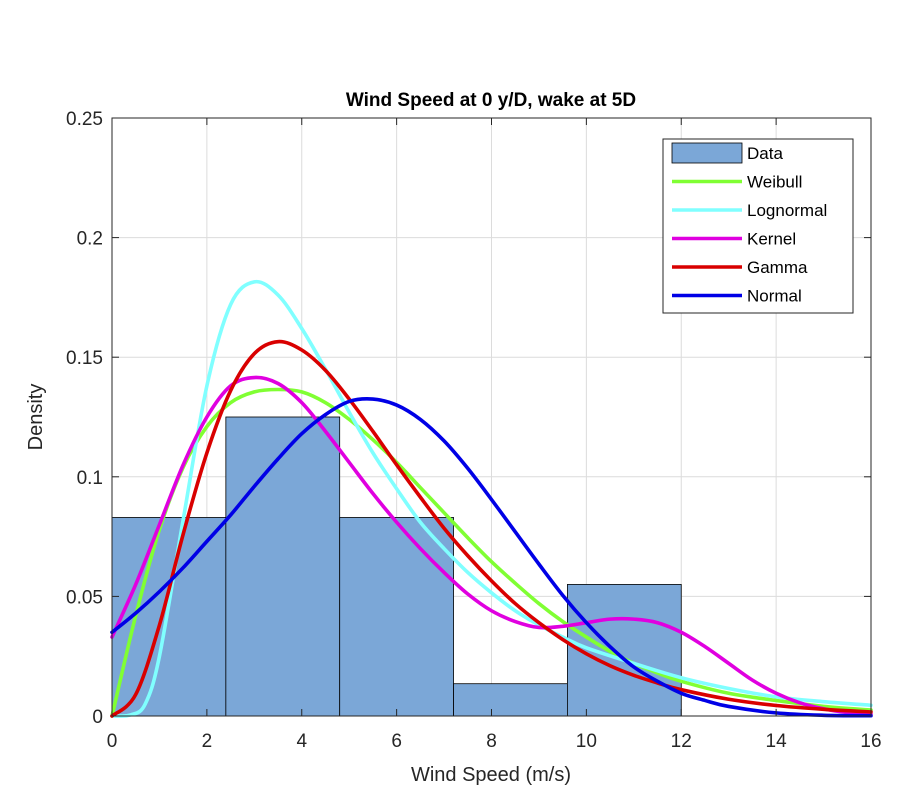 This screenshot has width=916, height=805. Describe the element at coordinates (774, 296) in the screenshot. I see `legend-label: Normal` at that location.